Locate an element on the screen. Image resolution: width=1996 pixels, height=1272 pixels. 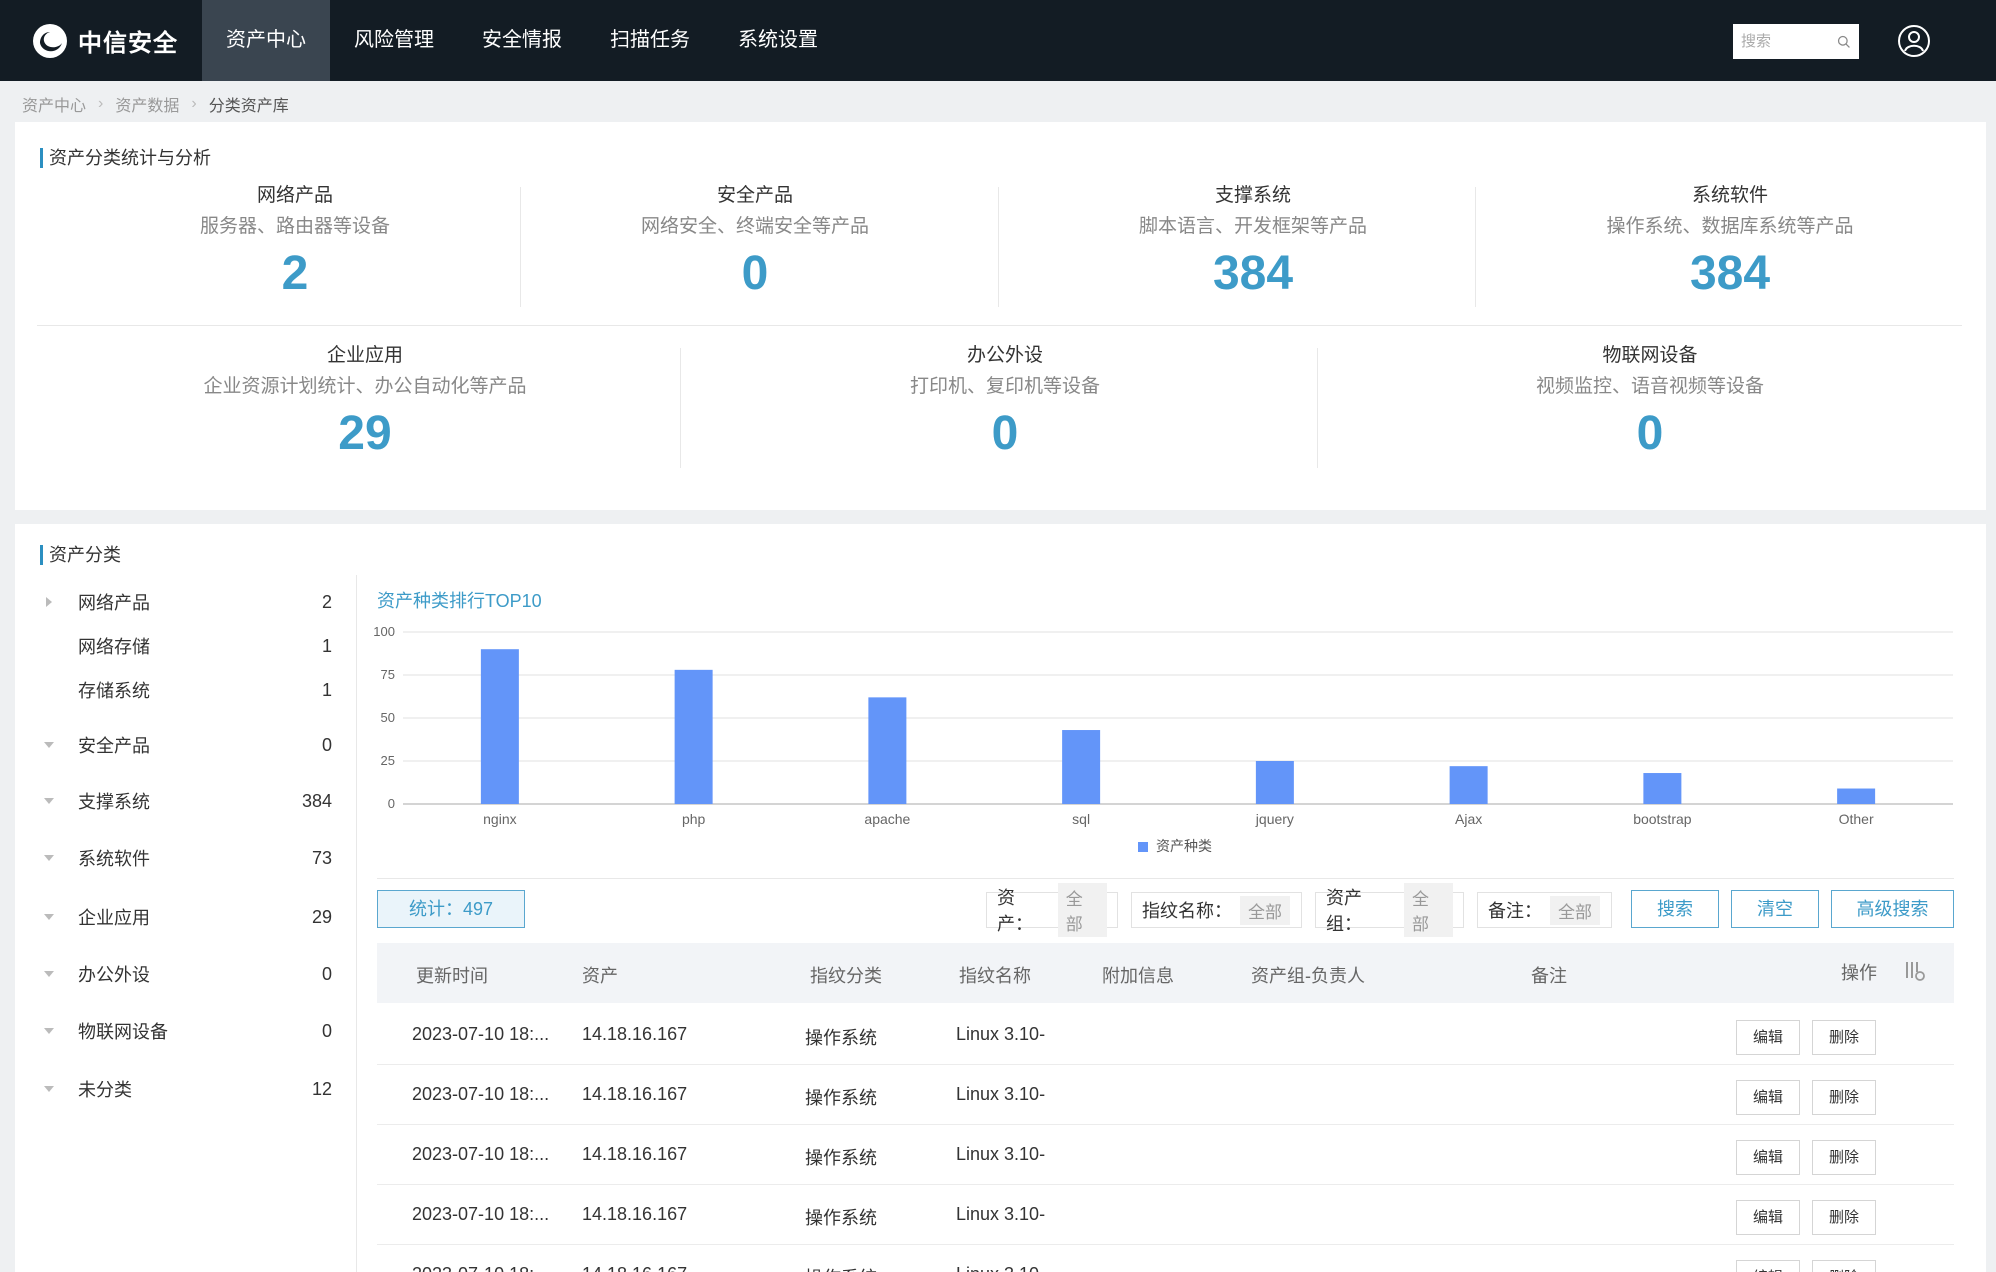
category-item: 支撑系统 384 is located at coordinates (187, 801).